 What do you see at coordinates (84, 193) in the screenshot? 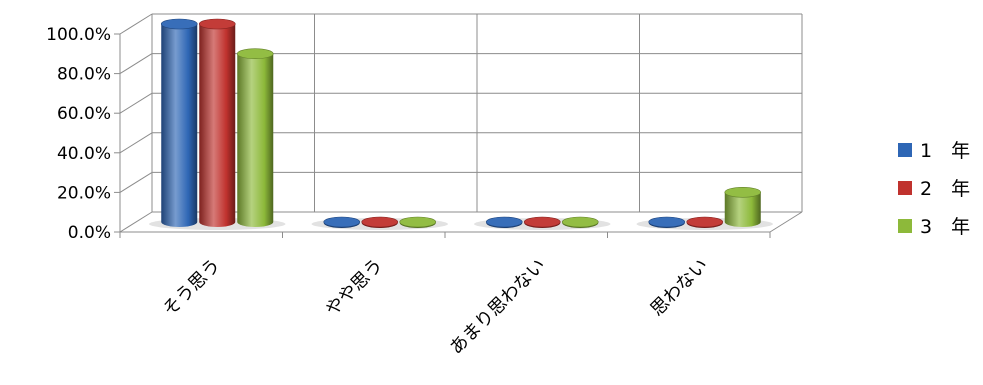
I see `y-tick-label: 20.0%` at bounding box center [84, 193].